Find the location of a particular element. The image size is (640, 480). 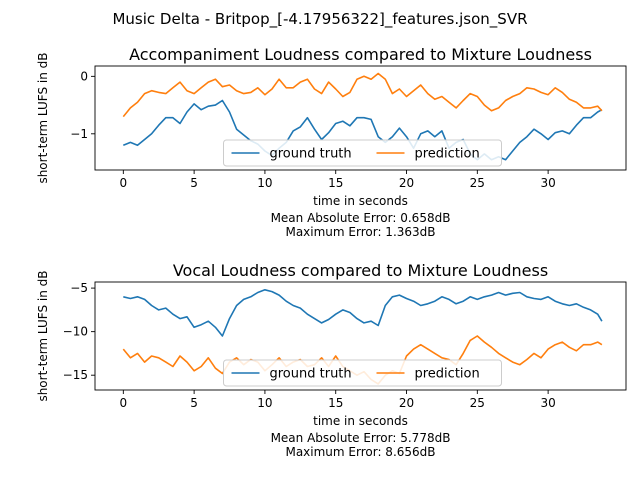

error-metric: Maximum Error: 1.363dB is located at coordinates (360, 232).